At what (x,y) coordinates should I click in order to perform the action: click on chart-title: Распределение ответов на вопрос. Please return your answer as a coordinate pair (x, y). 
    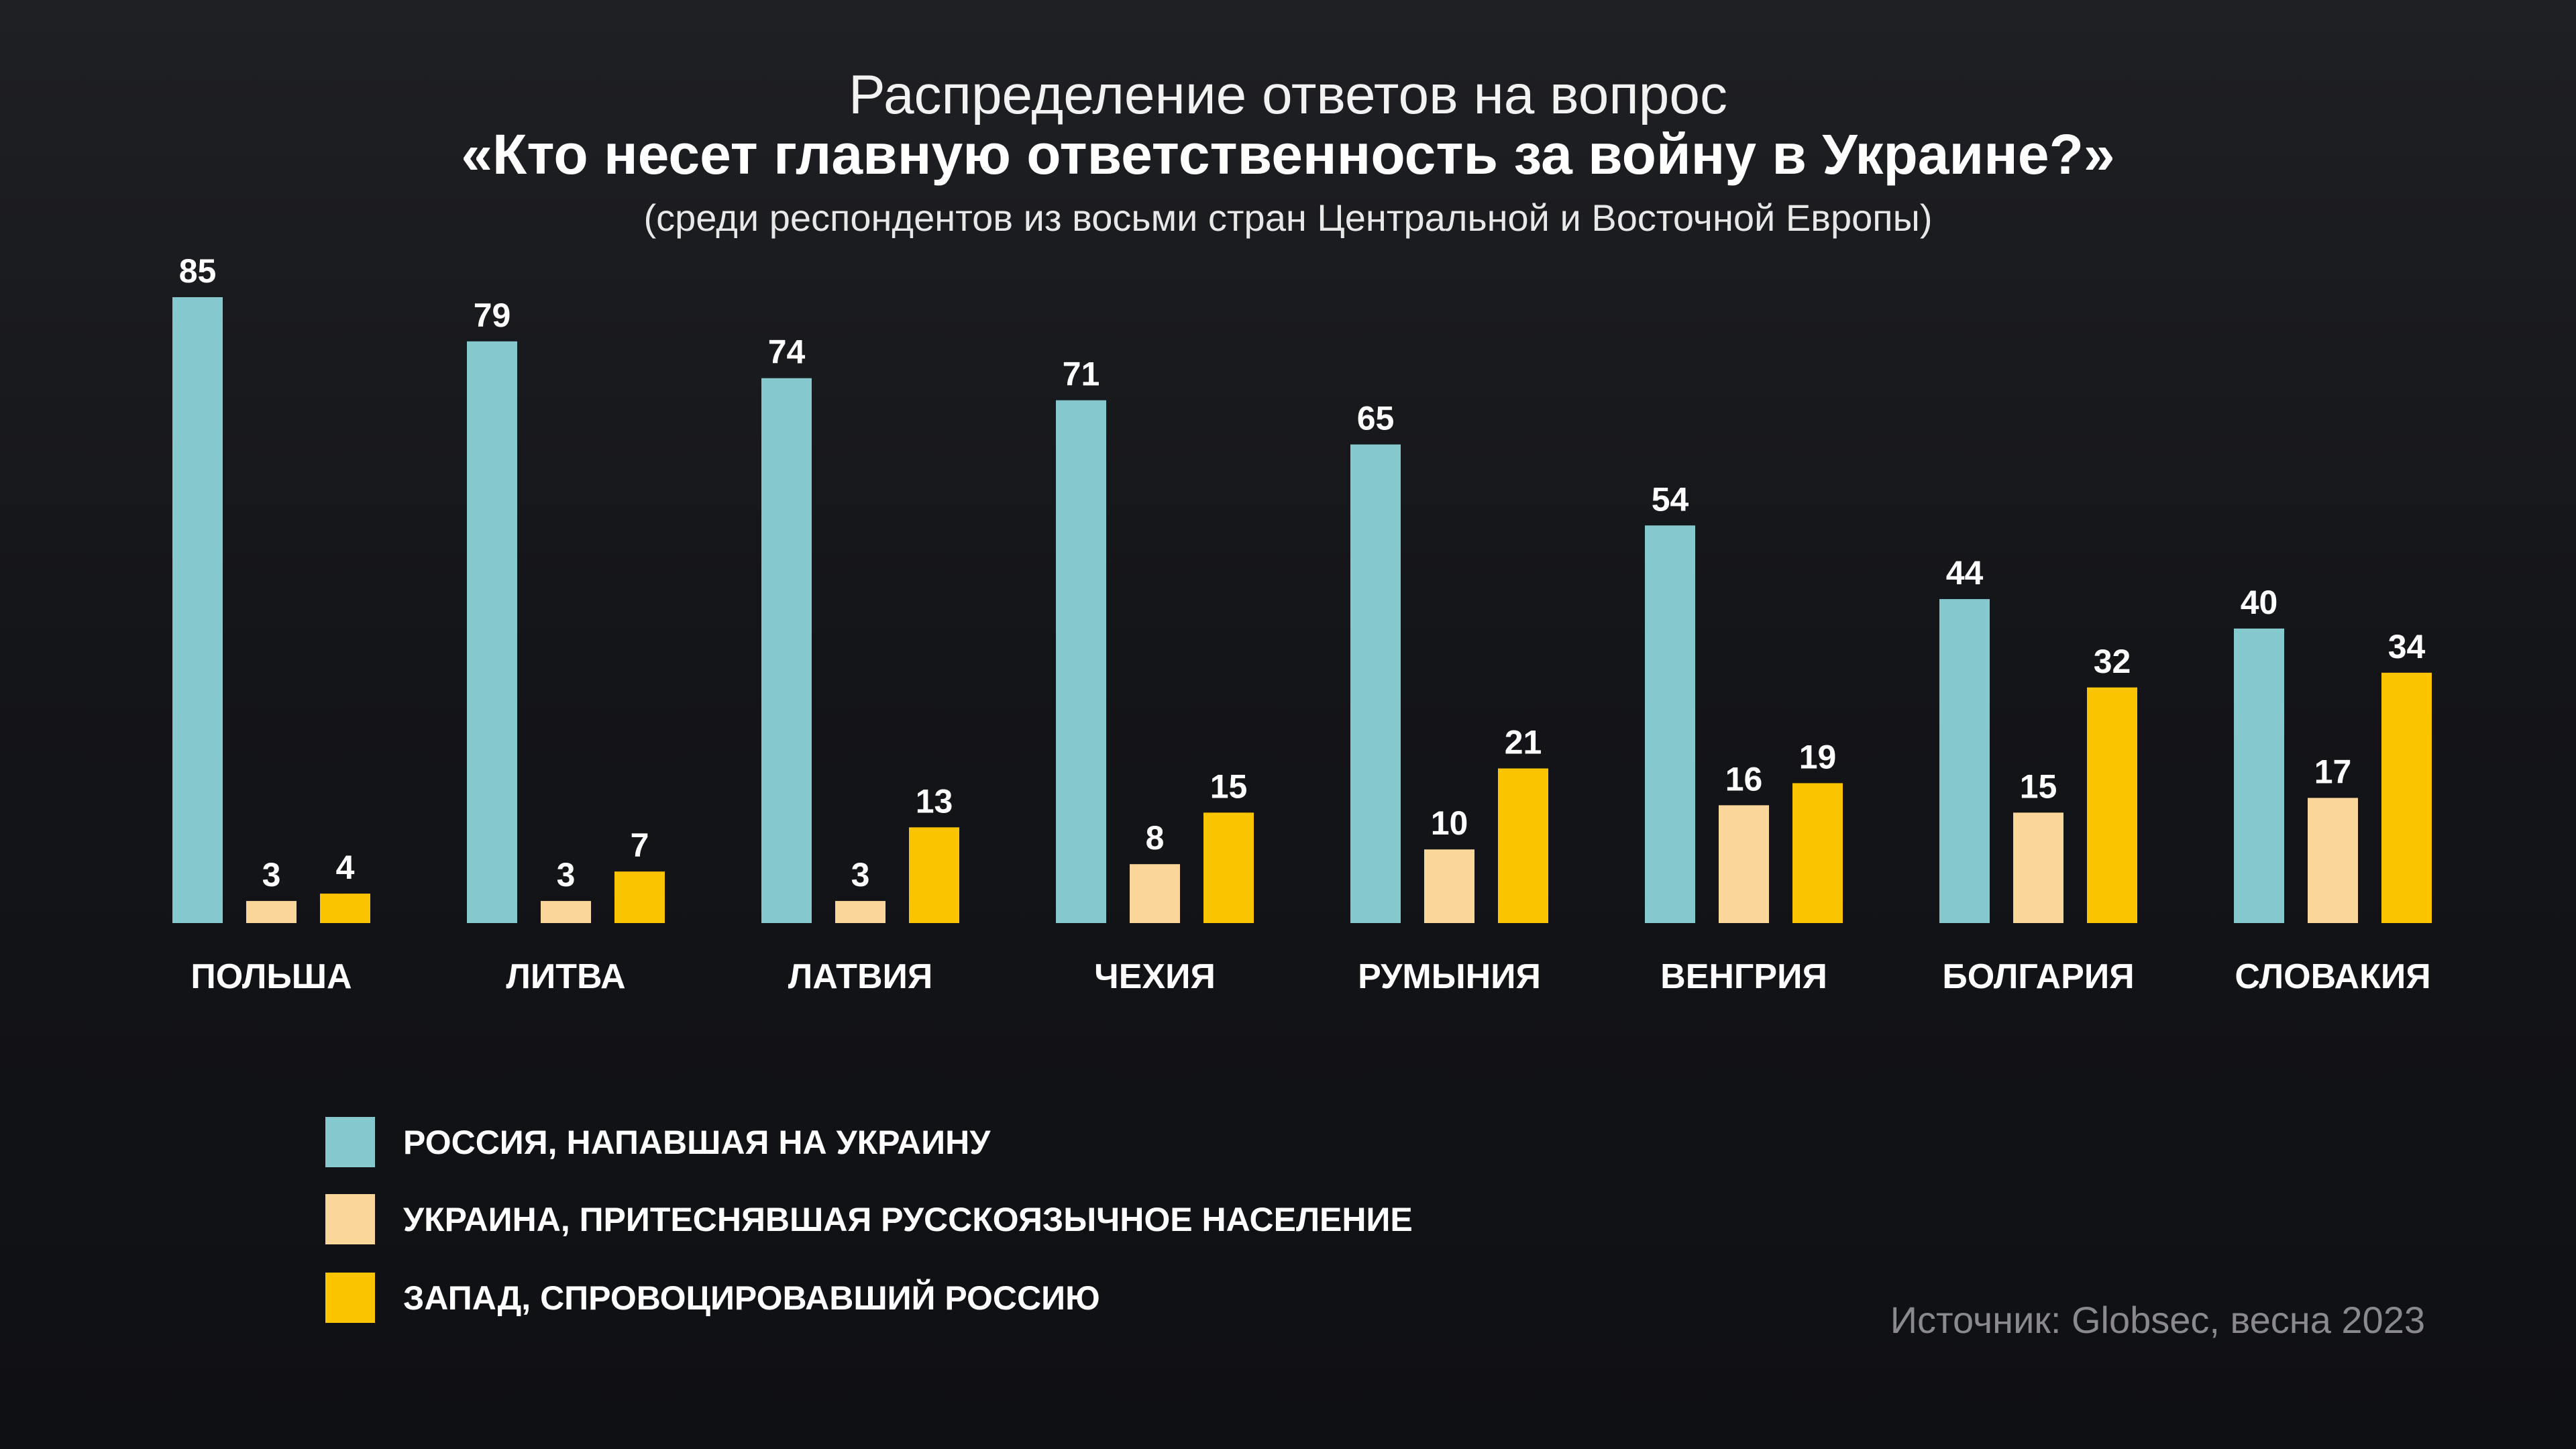
    Looking at the image, I should click on (1288, 94).